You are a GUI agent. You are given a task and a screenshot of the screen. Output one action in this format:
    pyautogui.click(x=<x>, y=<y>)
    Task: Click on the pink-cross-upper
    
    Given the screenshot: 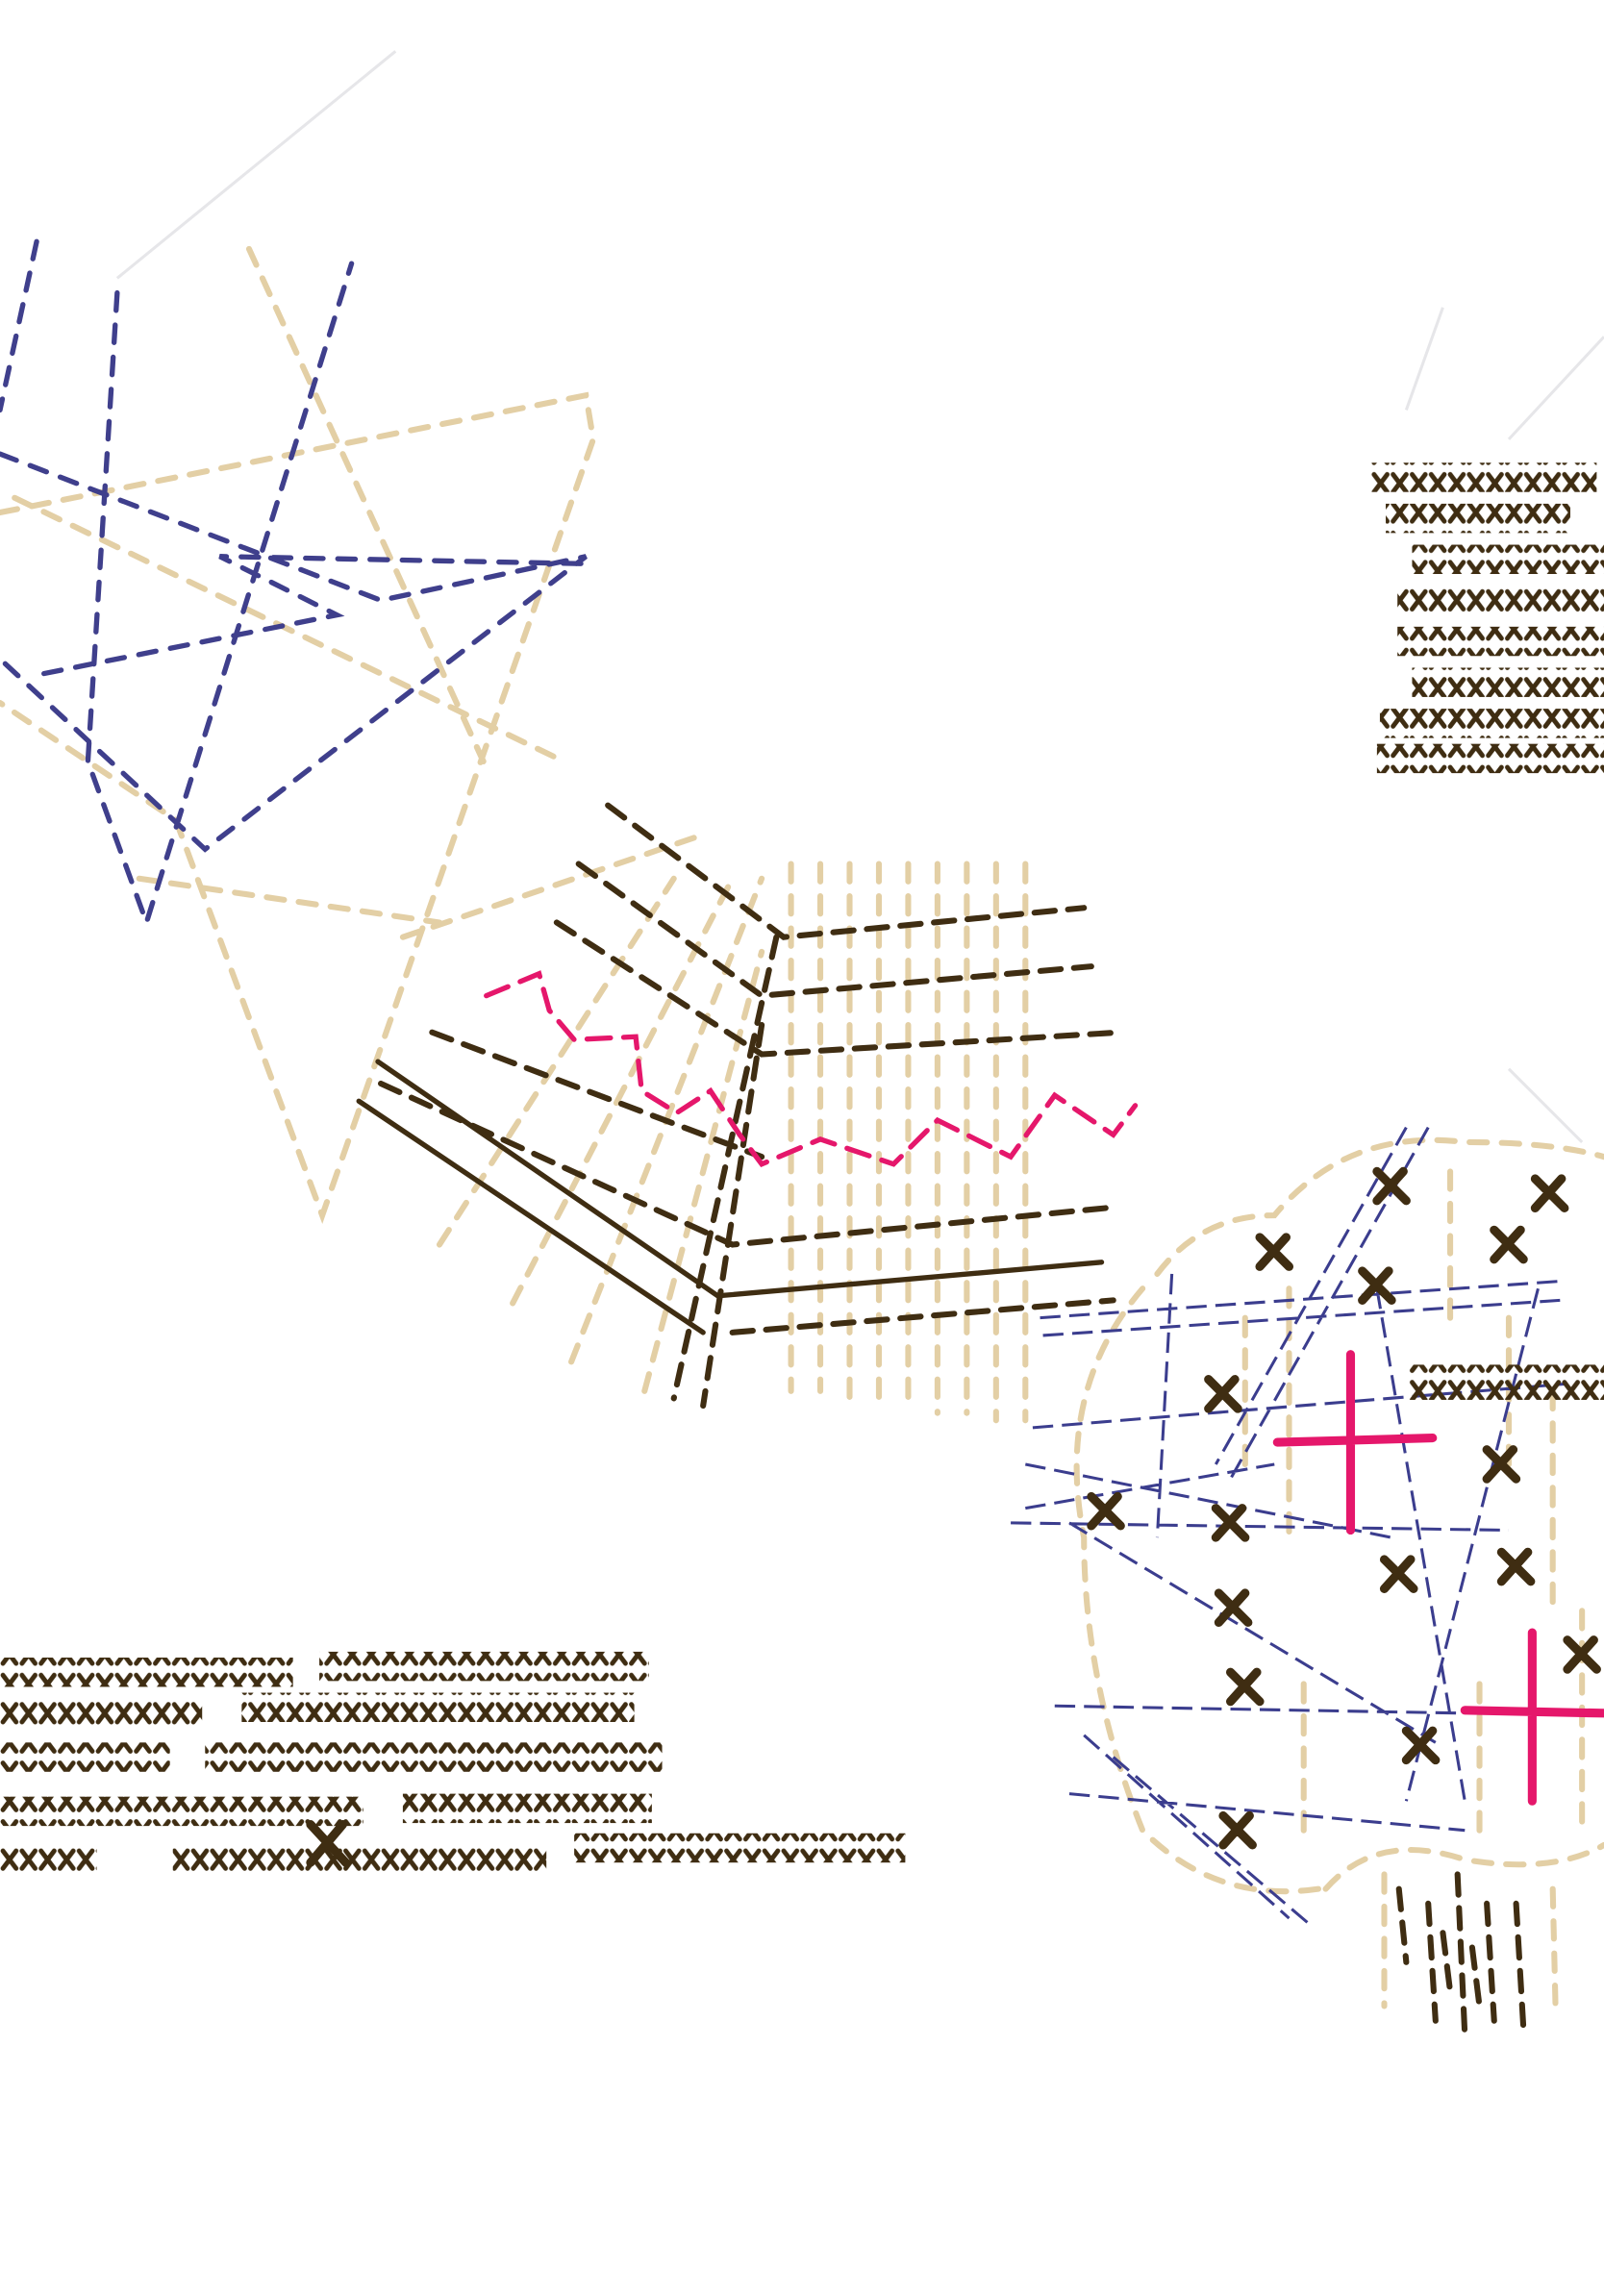 What is the action you would take?
    pyautogui.click(x=1355, y=1442)
    